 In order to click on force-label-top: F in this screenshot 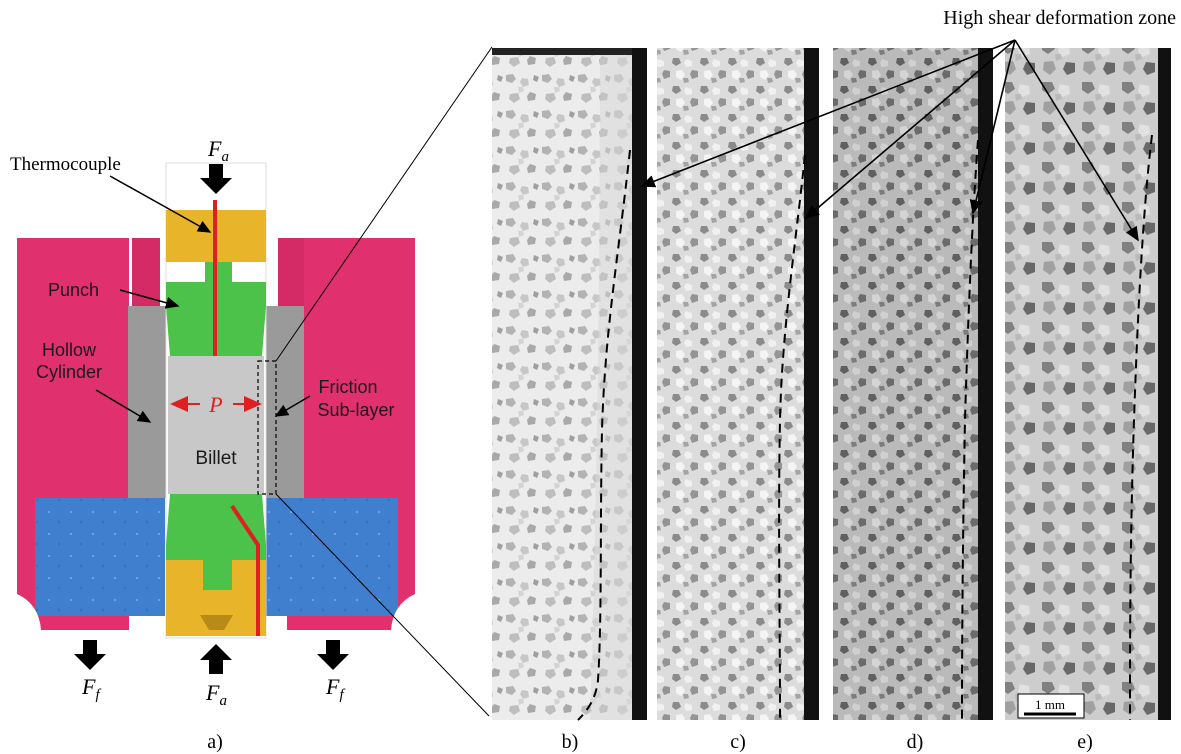, I will do `click(214, 148)`.